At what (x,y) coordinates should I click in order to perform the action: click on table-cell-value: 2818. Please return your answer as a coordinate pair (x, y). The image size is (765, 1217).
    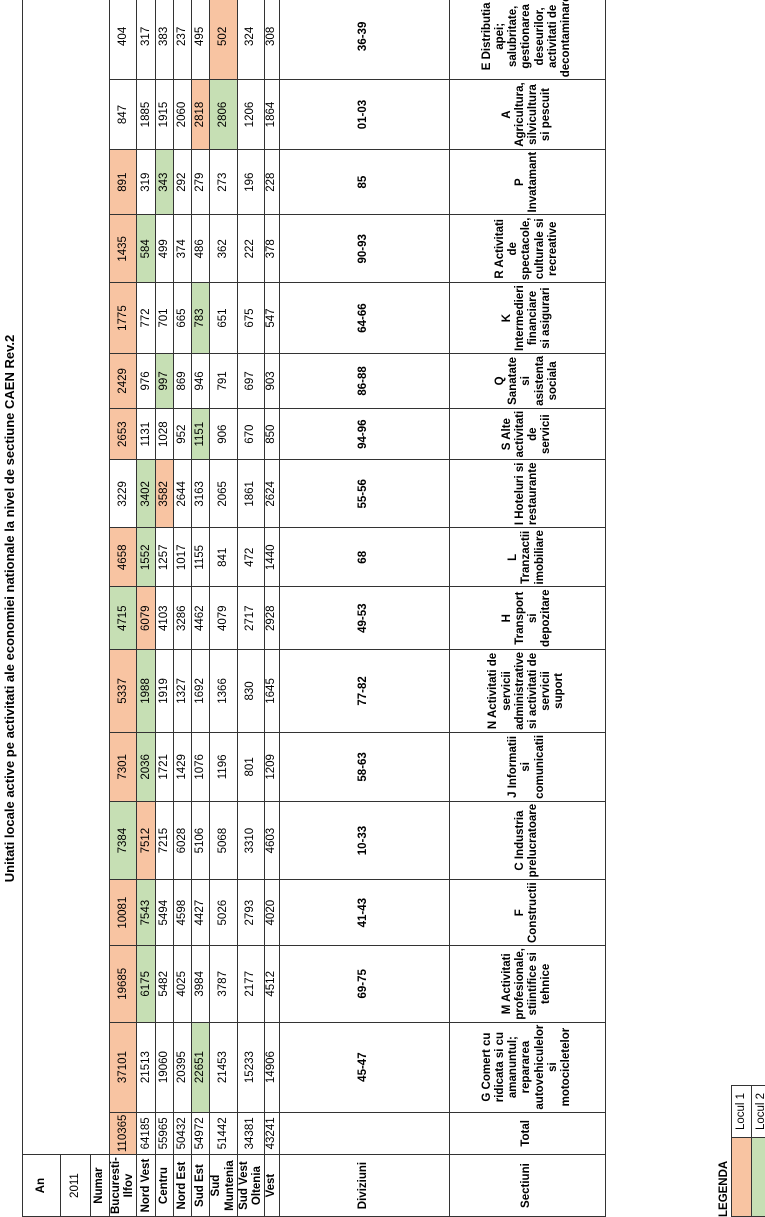
    Looking at the image, I should click on (200, 114).